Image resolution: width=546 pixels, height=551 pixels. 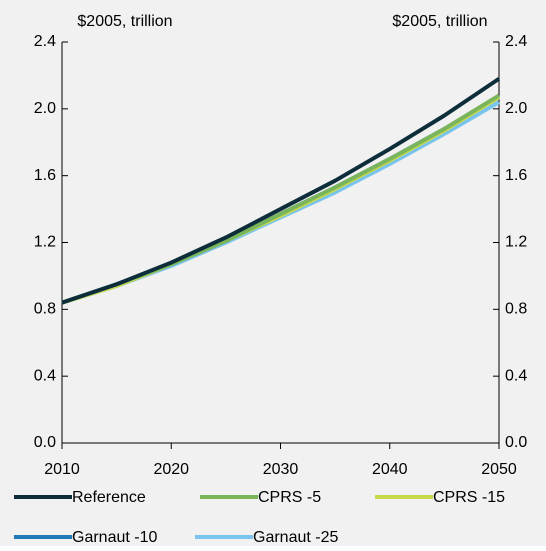 I want to click on legend-label: CPRS -5, so click(x=289, y=497).